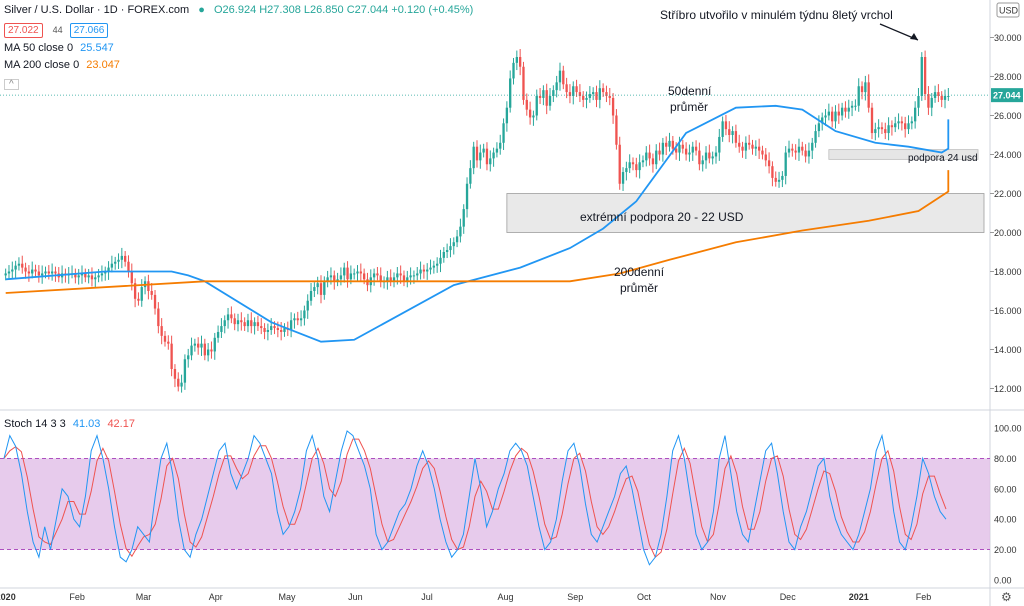  Describe the element at coordinates (644, 597) in the screenshot. I see `time-axis-label: Oct` at that location.